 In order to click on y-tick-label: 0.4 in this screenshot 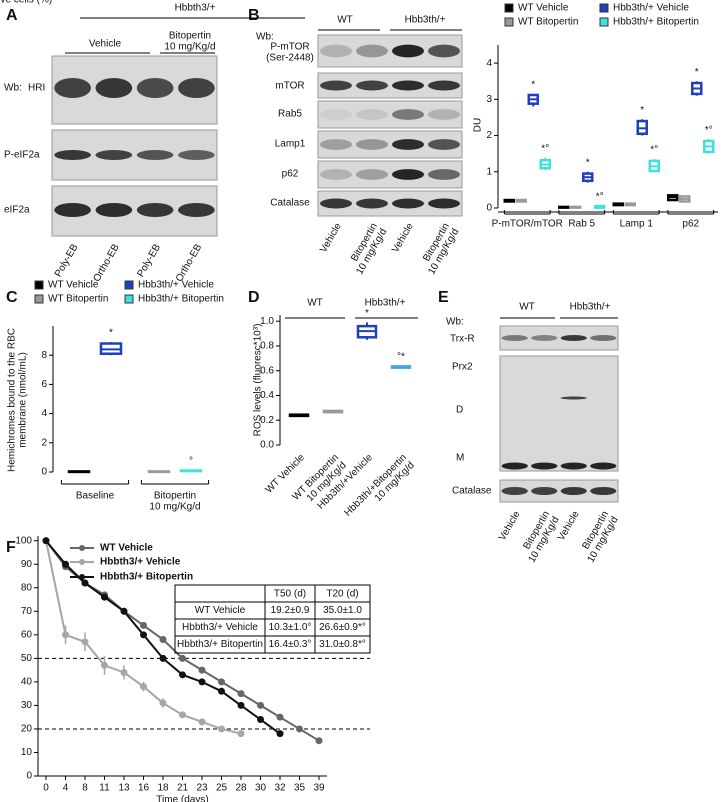, I will do `click(267, 395)`.